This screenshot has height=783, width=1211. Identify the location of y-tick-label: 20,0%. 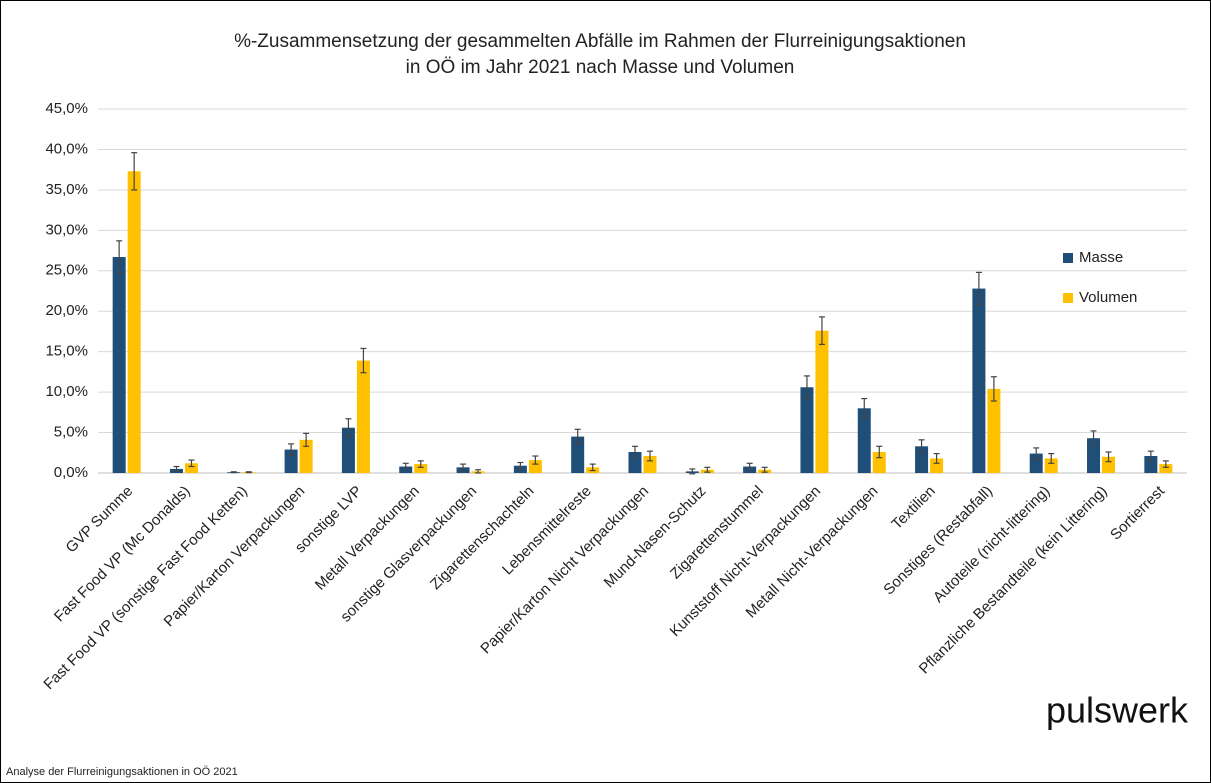
(66, 310).